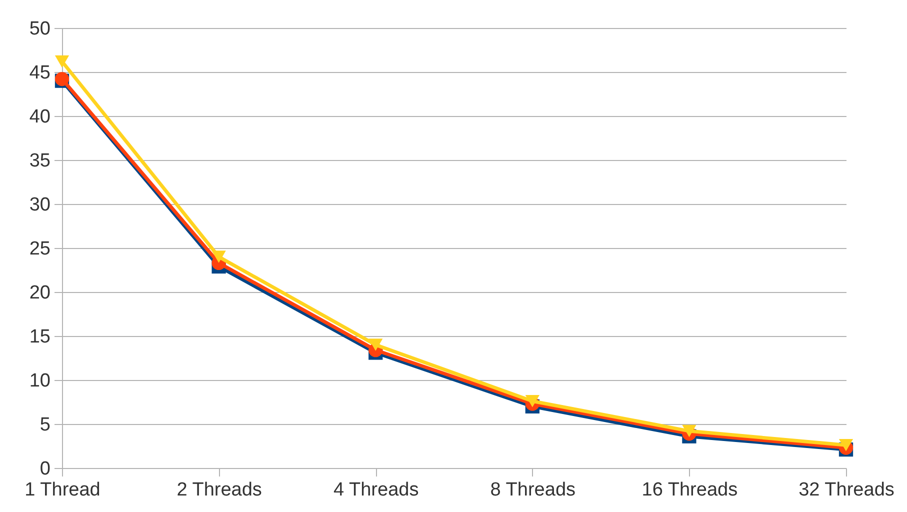 The width and height of the screenshot is (907, 512). What do you see at coordinates (376, 490) in the screenshot?
I see `x-tick-label: 4 Threads` at bounding box center [376, 490].